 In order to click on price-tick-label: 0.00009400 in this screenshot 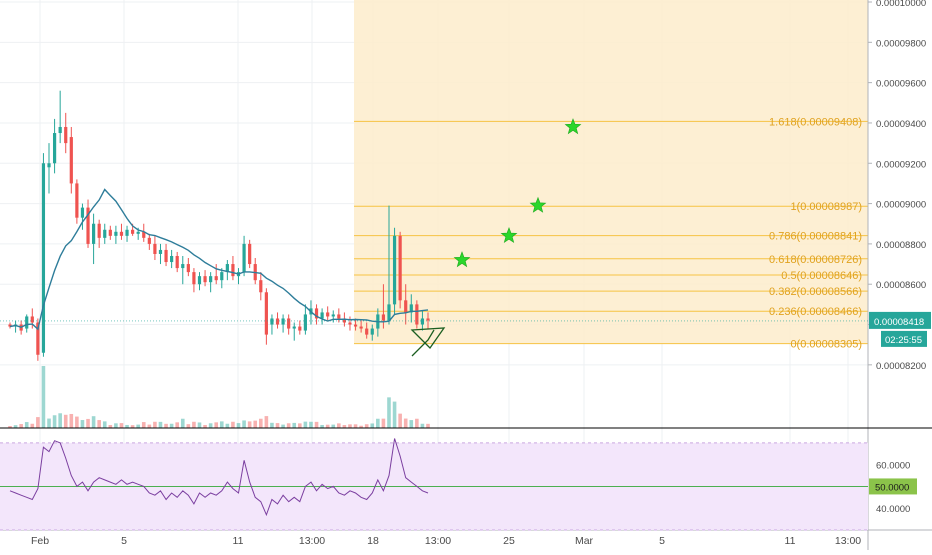, I will do `click(901, 124)`.